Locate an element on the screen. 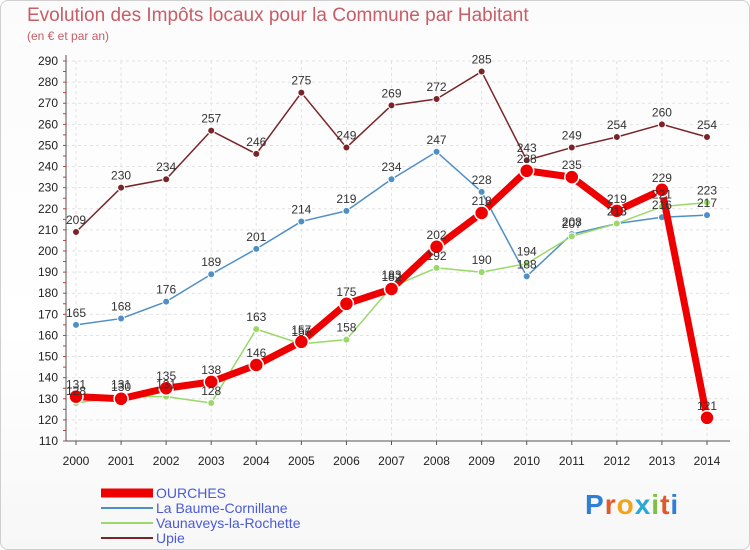 This screenshot has width=750, height=550. y-tick-label: 180 is located at coordinates (48, 293).